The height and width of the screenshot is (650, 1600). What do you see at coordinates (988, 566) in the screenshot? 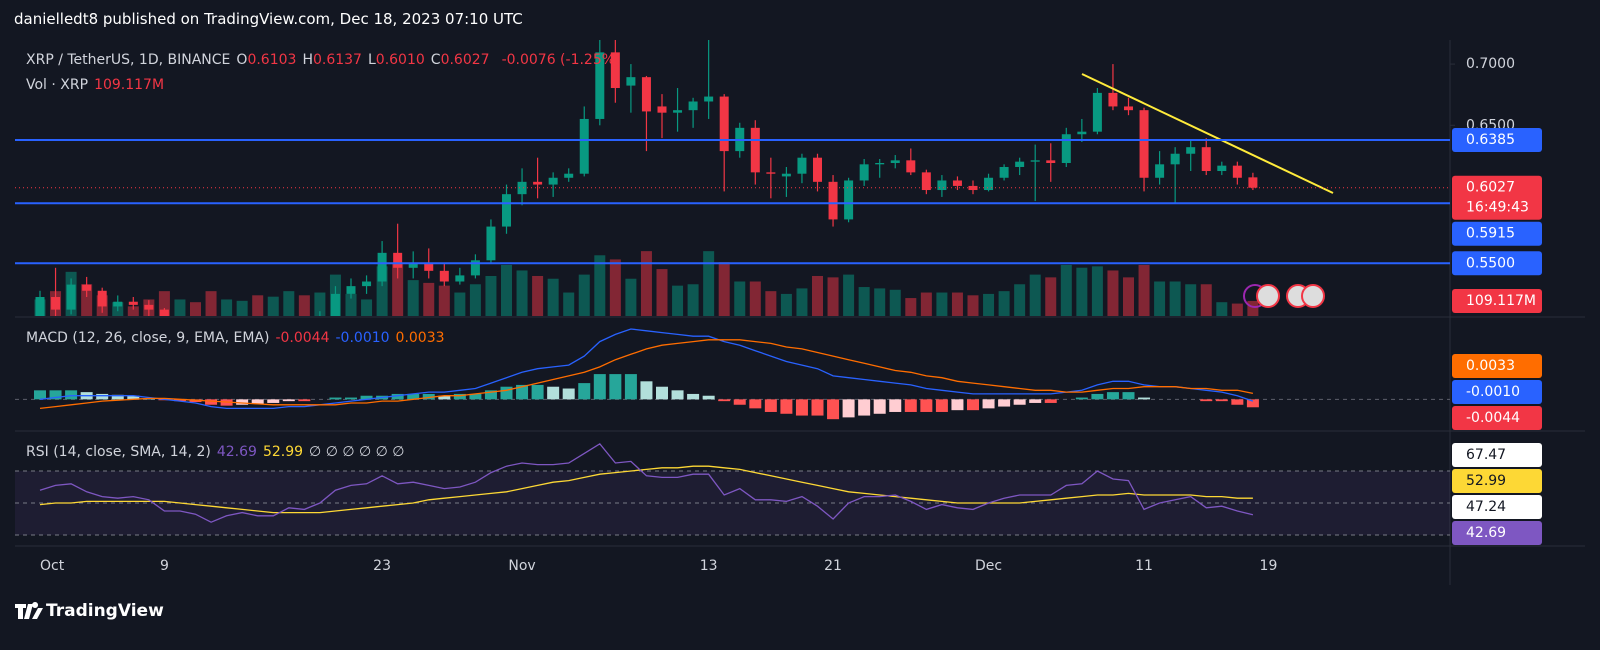
I see `x-tick-label: Dec` at bounding box center [988, 566].